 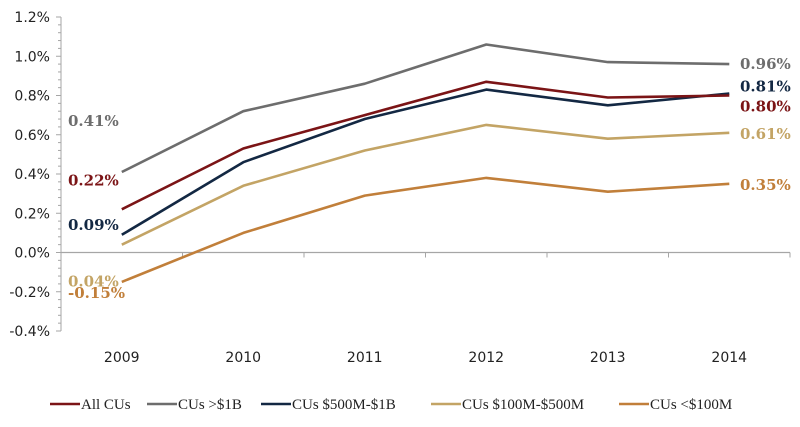 I want to click on legend-label: CUs <$100M, so click(x=691, y=405).